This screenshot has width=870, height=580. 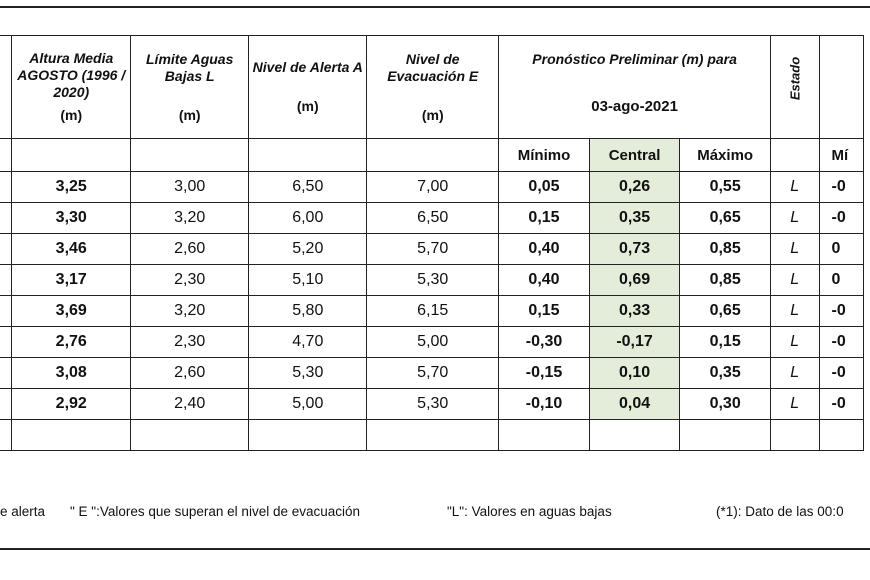 I want to click on estado-label: Estado, so click(x=795, y=78).